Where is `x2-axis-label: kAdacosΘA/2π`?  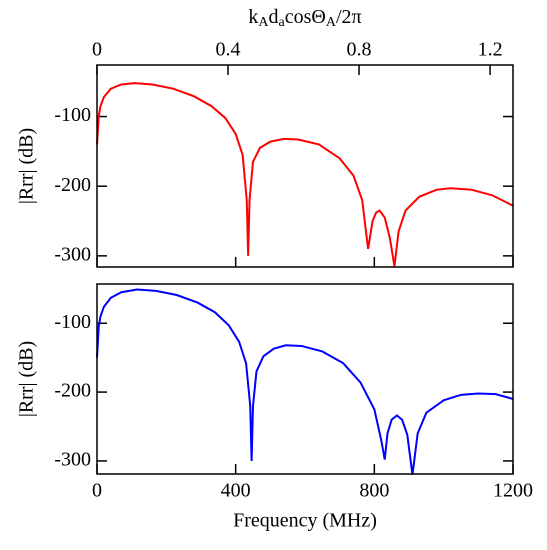
x2-axis-label: kAdacosΘA/2π is located at coordinates (304, 18).